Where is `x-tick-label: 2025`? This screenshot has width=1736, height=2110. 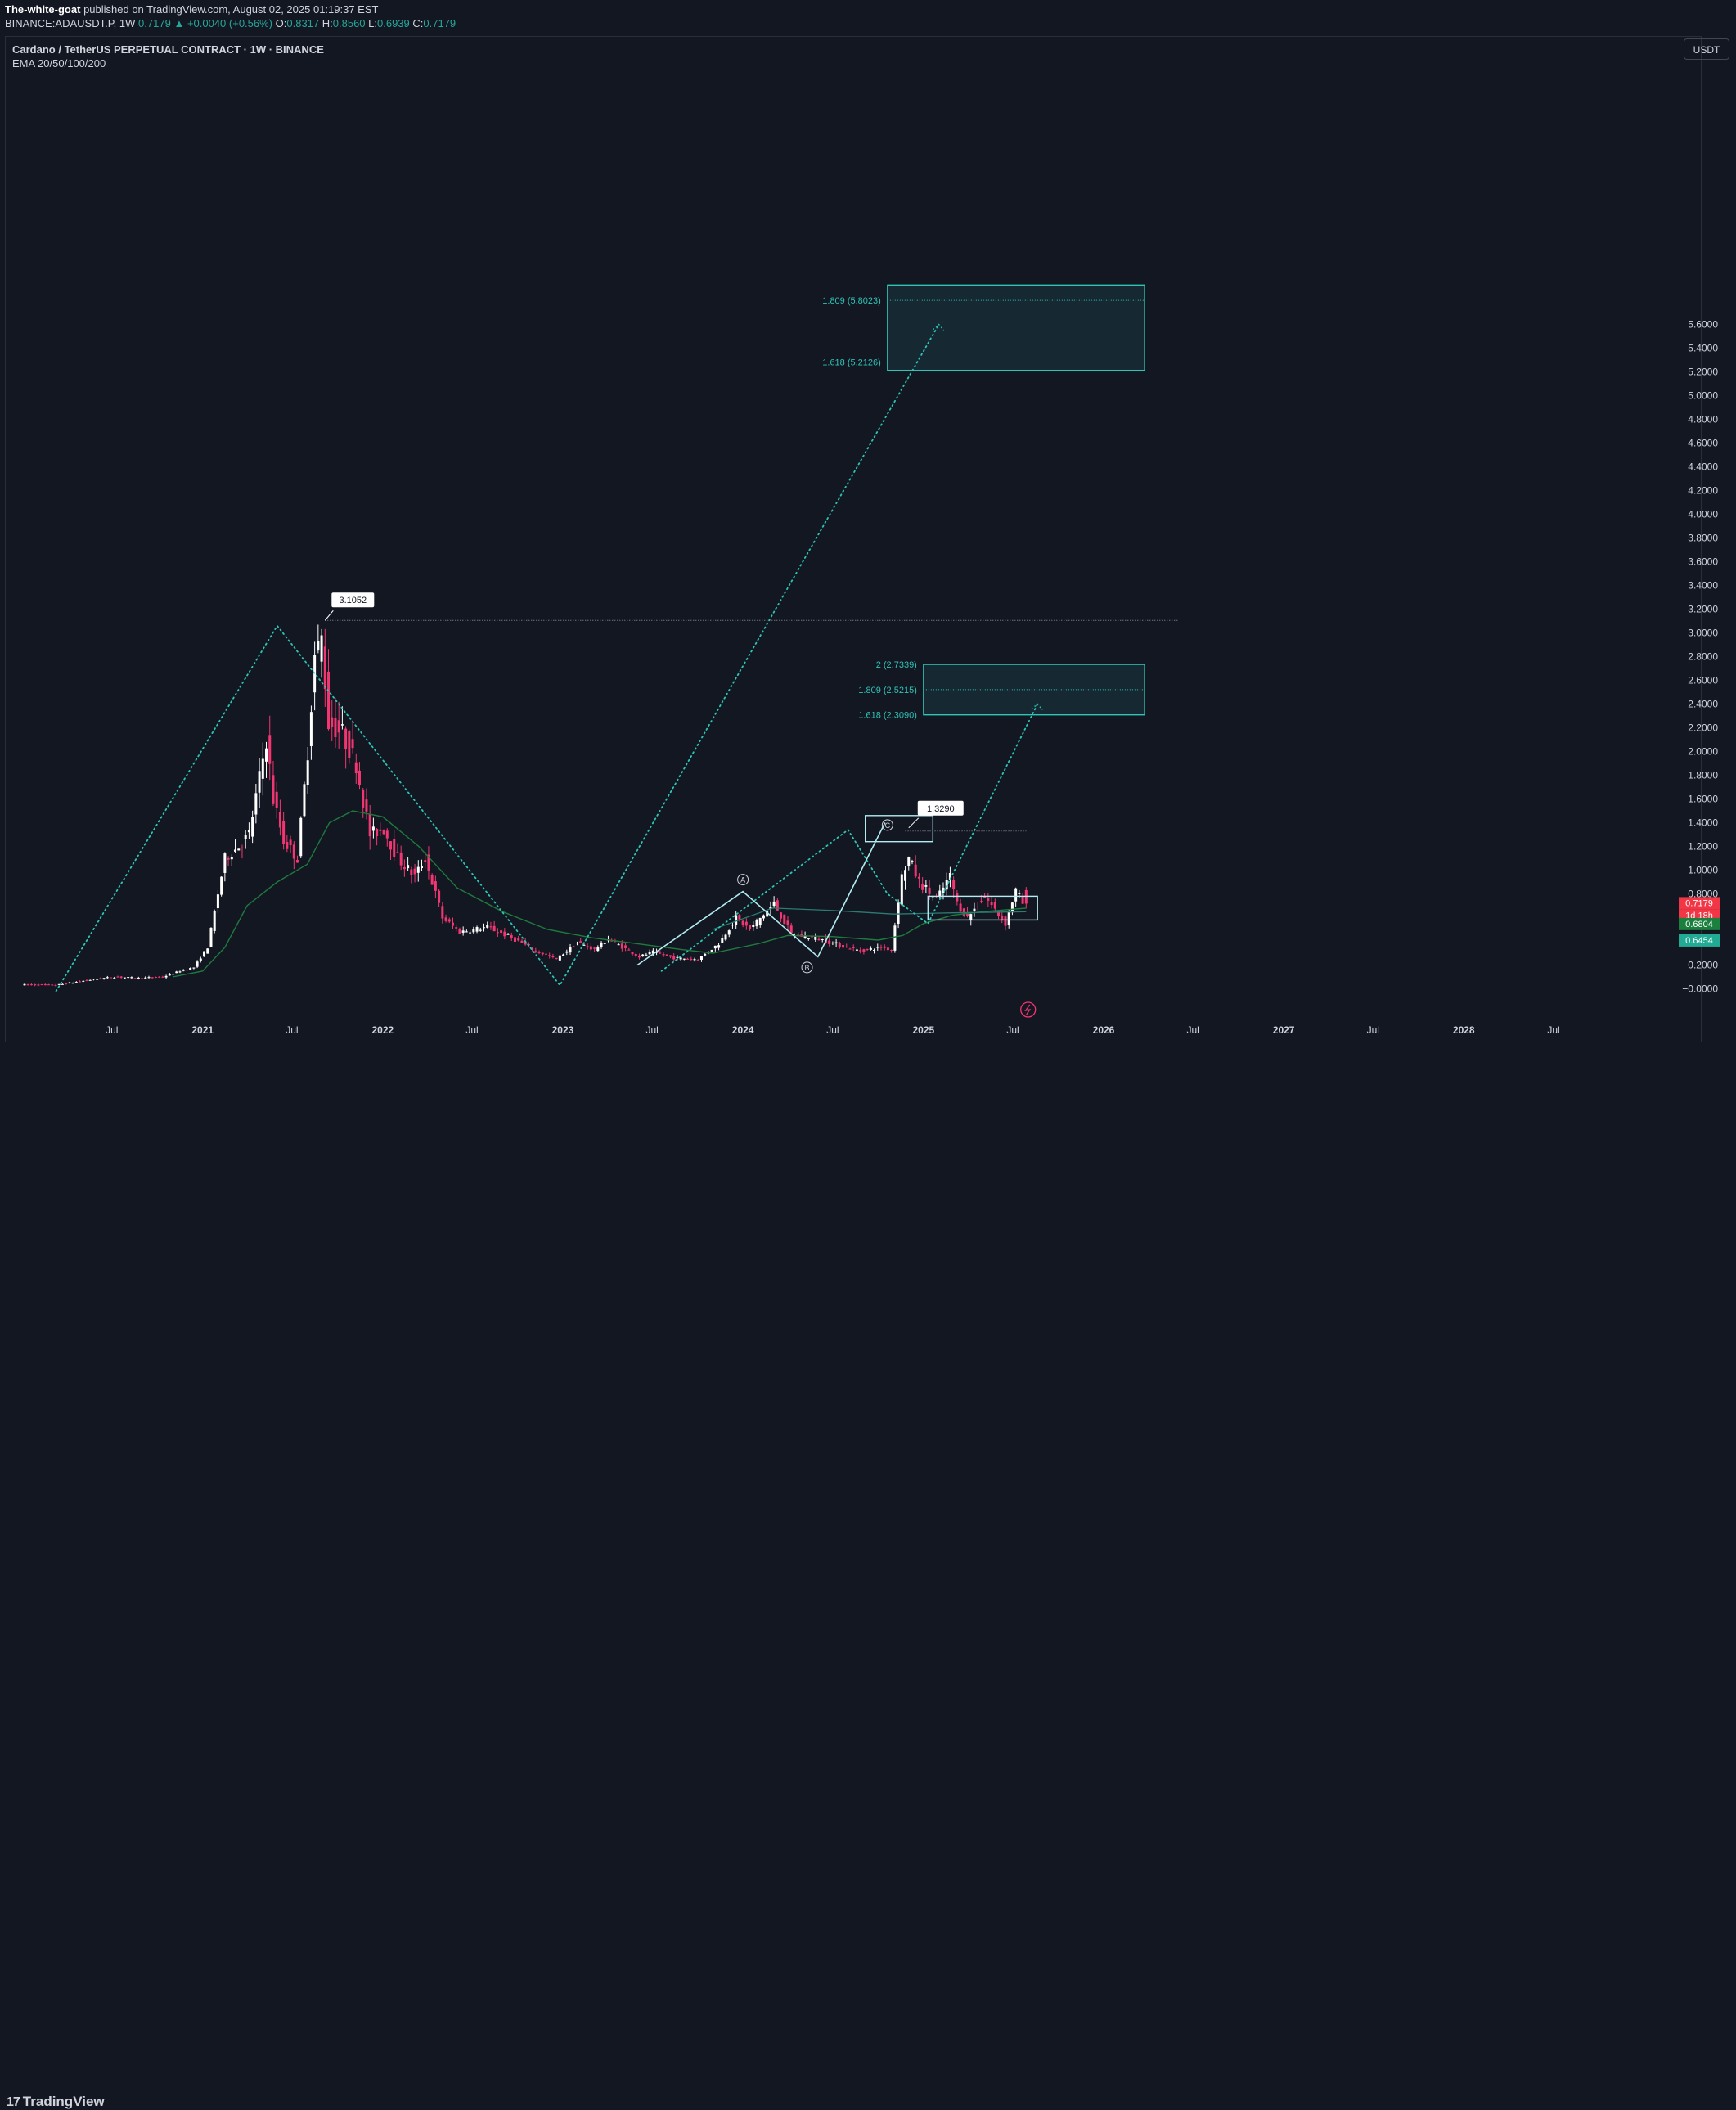
x-tick-label: 2025 is located at coordinates (924, 1030).